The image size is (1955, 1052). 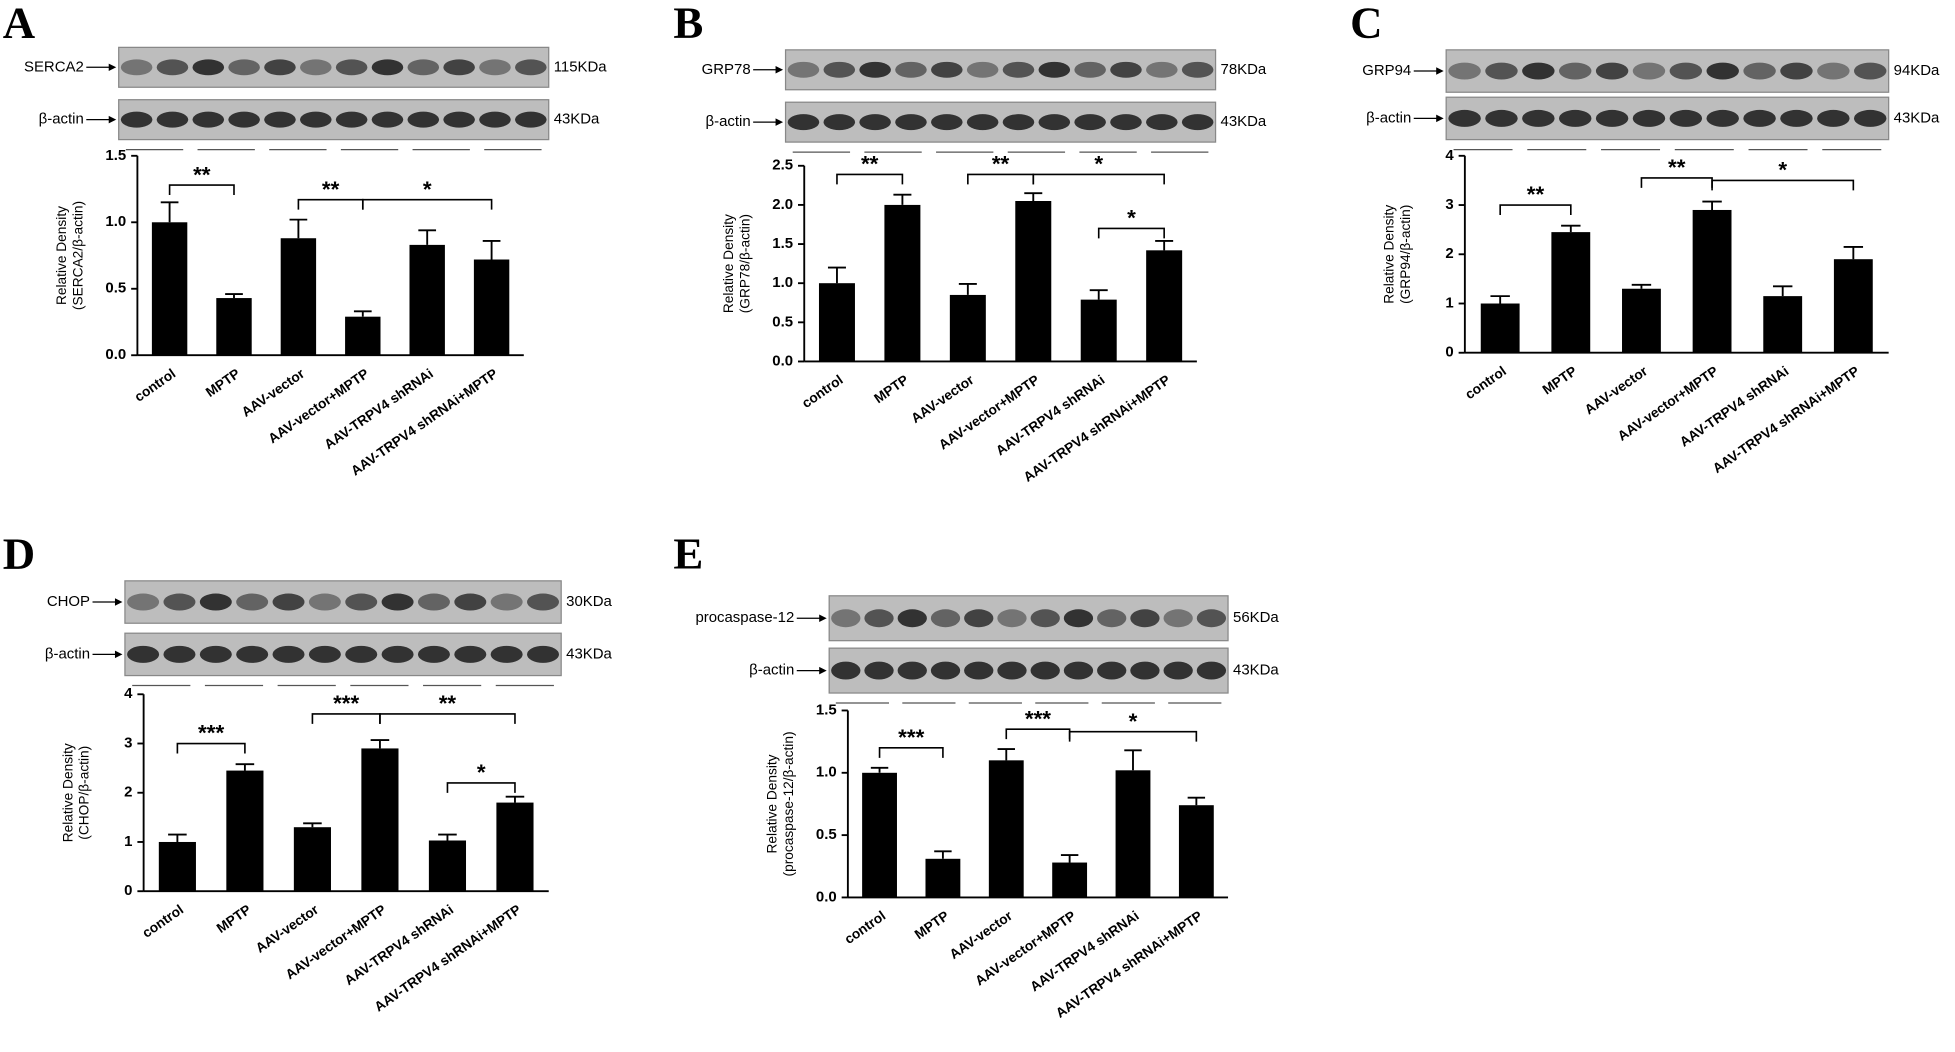 I want to click on y-axis-label: (procaspase-12/β-actin), so click(x=788, y=803).